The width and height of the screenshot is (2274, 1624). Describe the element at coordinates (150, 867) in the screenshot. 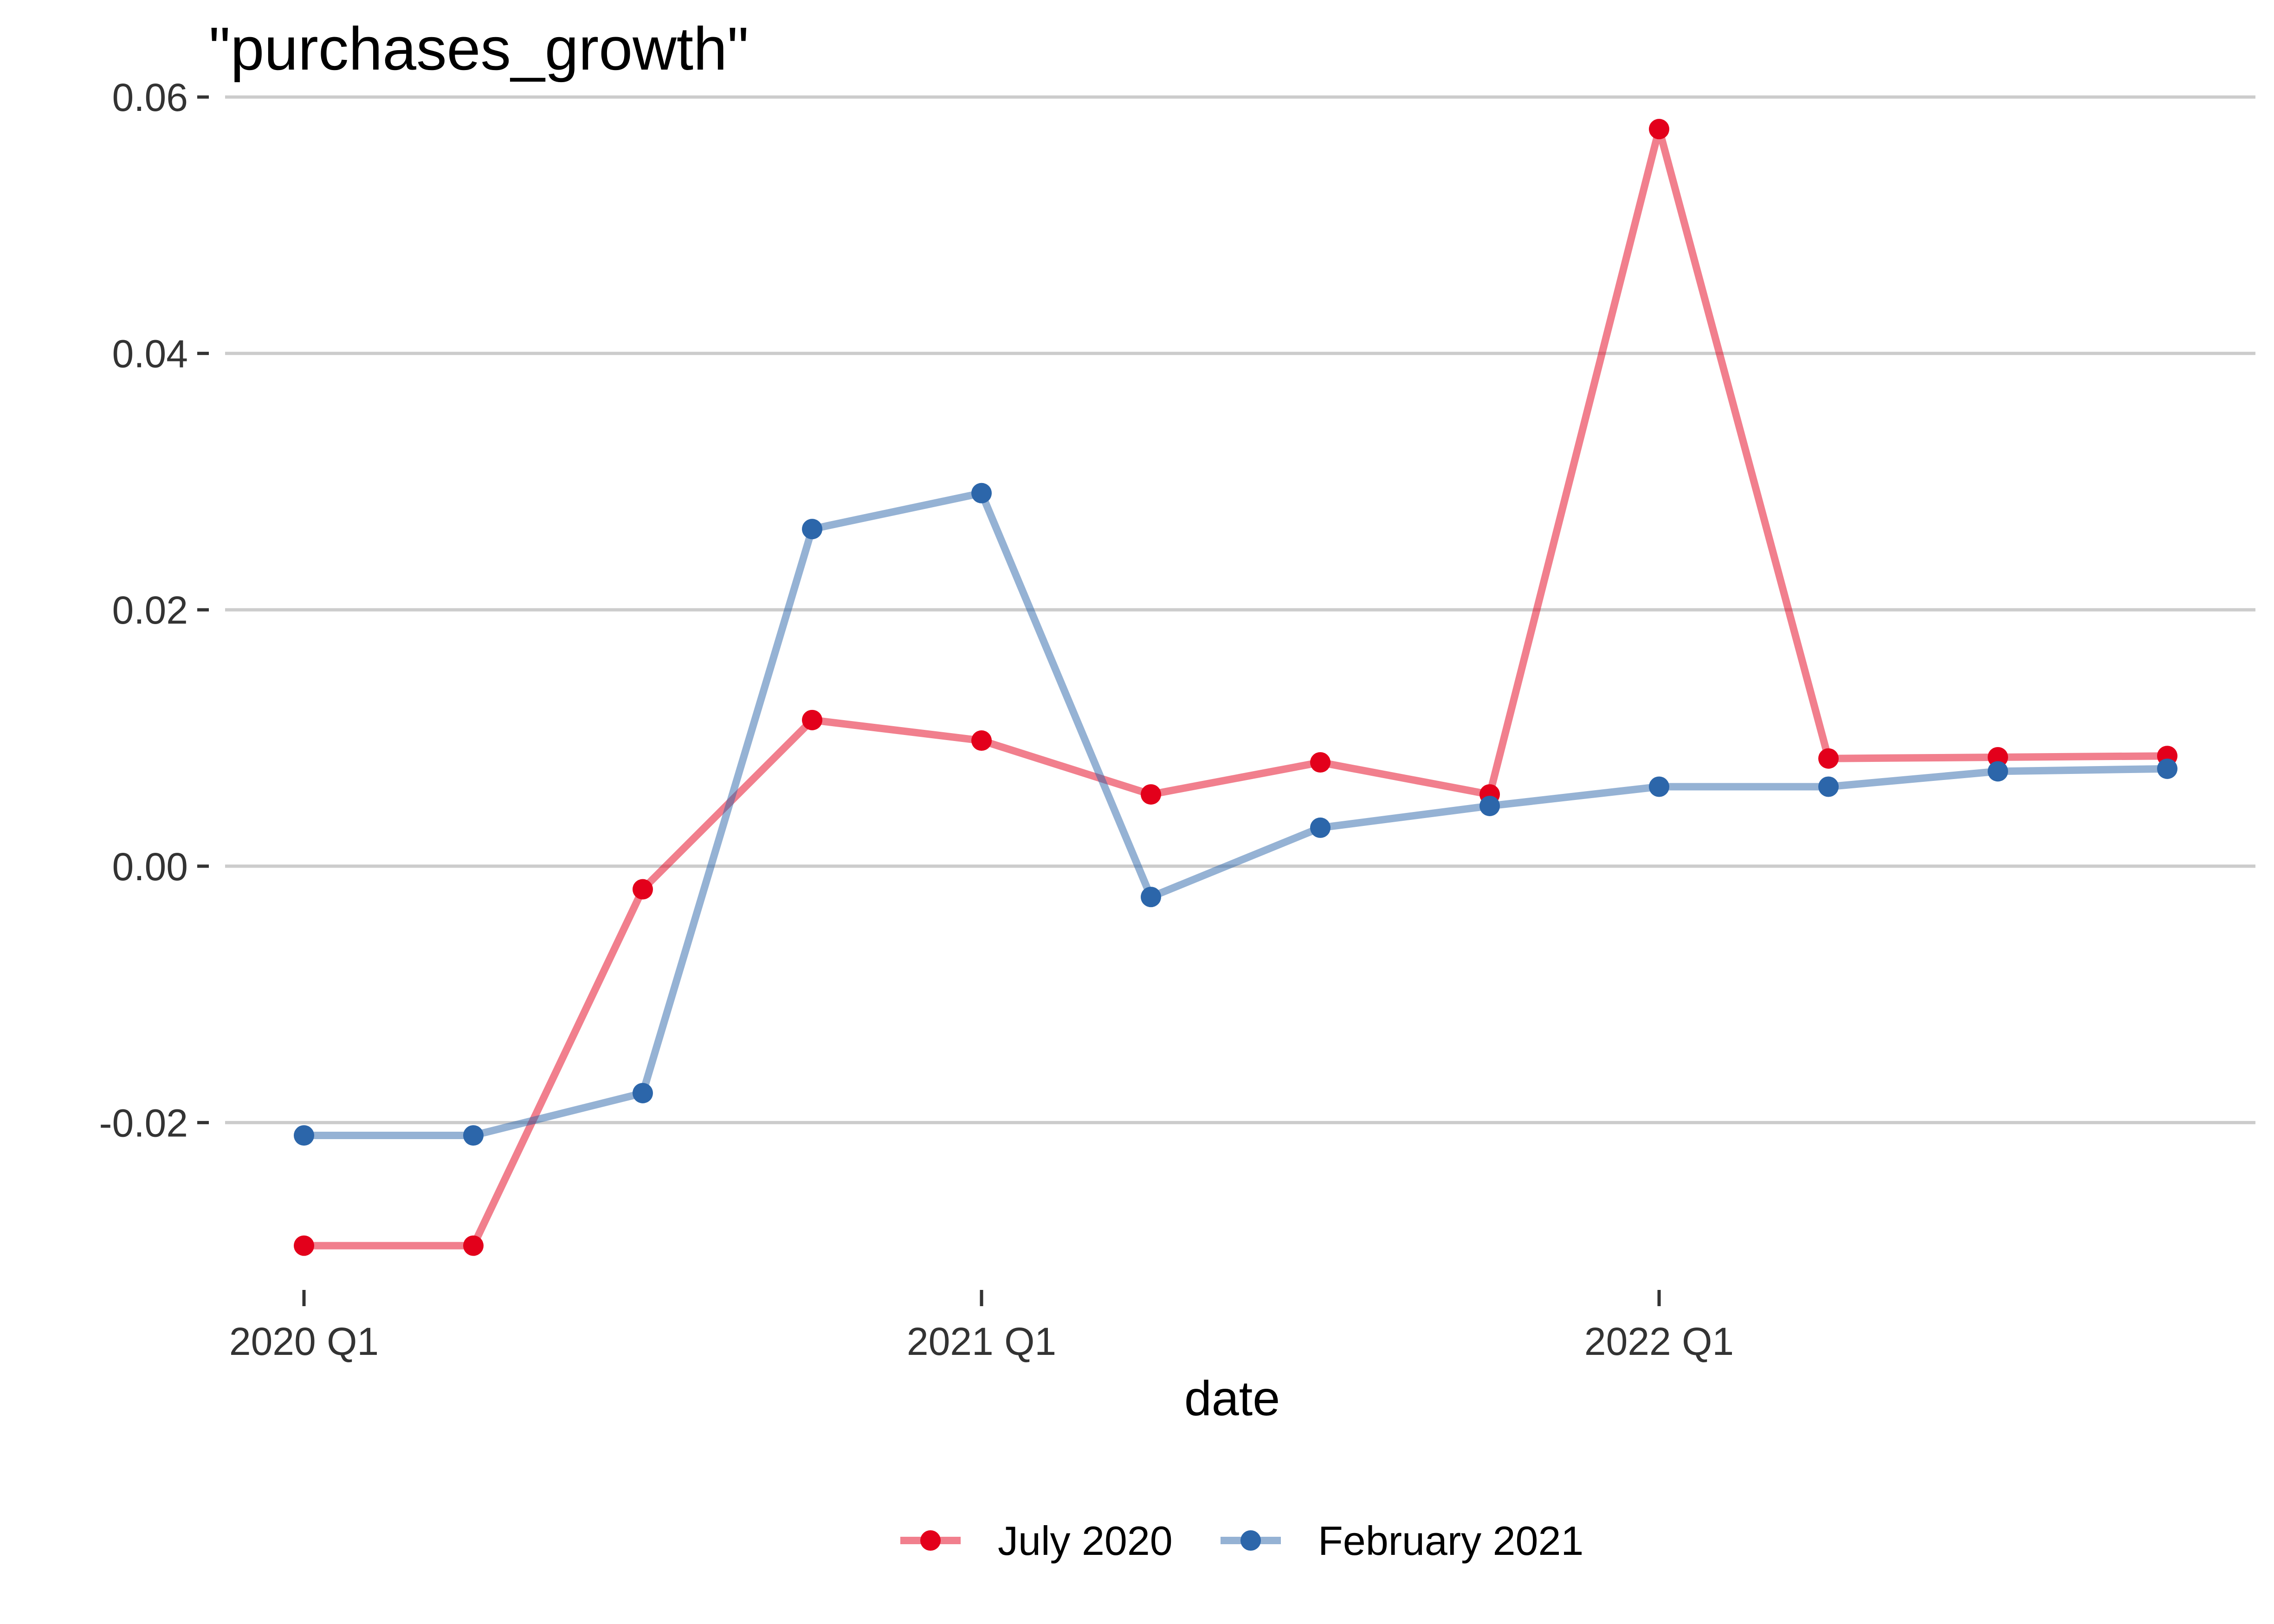

I see `y-tick-label: 0.00` at that location.